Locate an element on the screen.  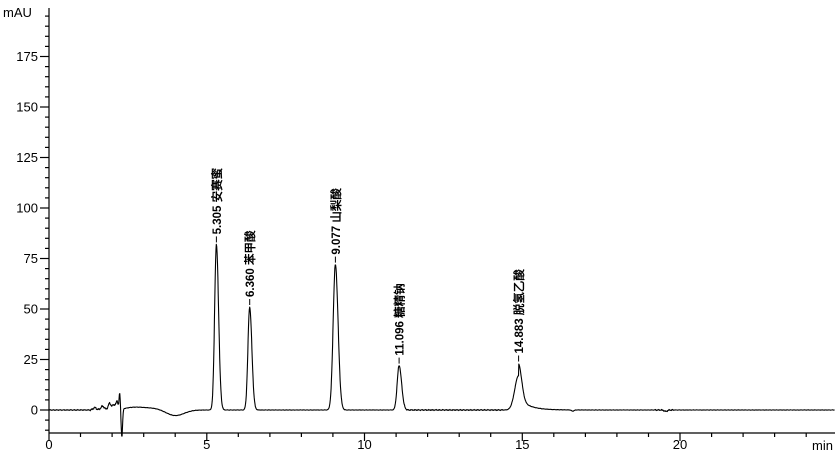
y-tick-label: 125 is located at coordinates (27, 157).